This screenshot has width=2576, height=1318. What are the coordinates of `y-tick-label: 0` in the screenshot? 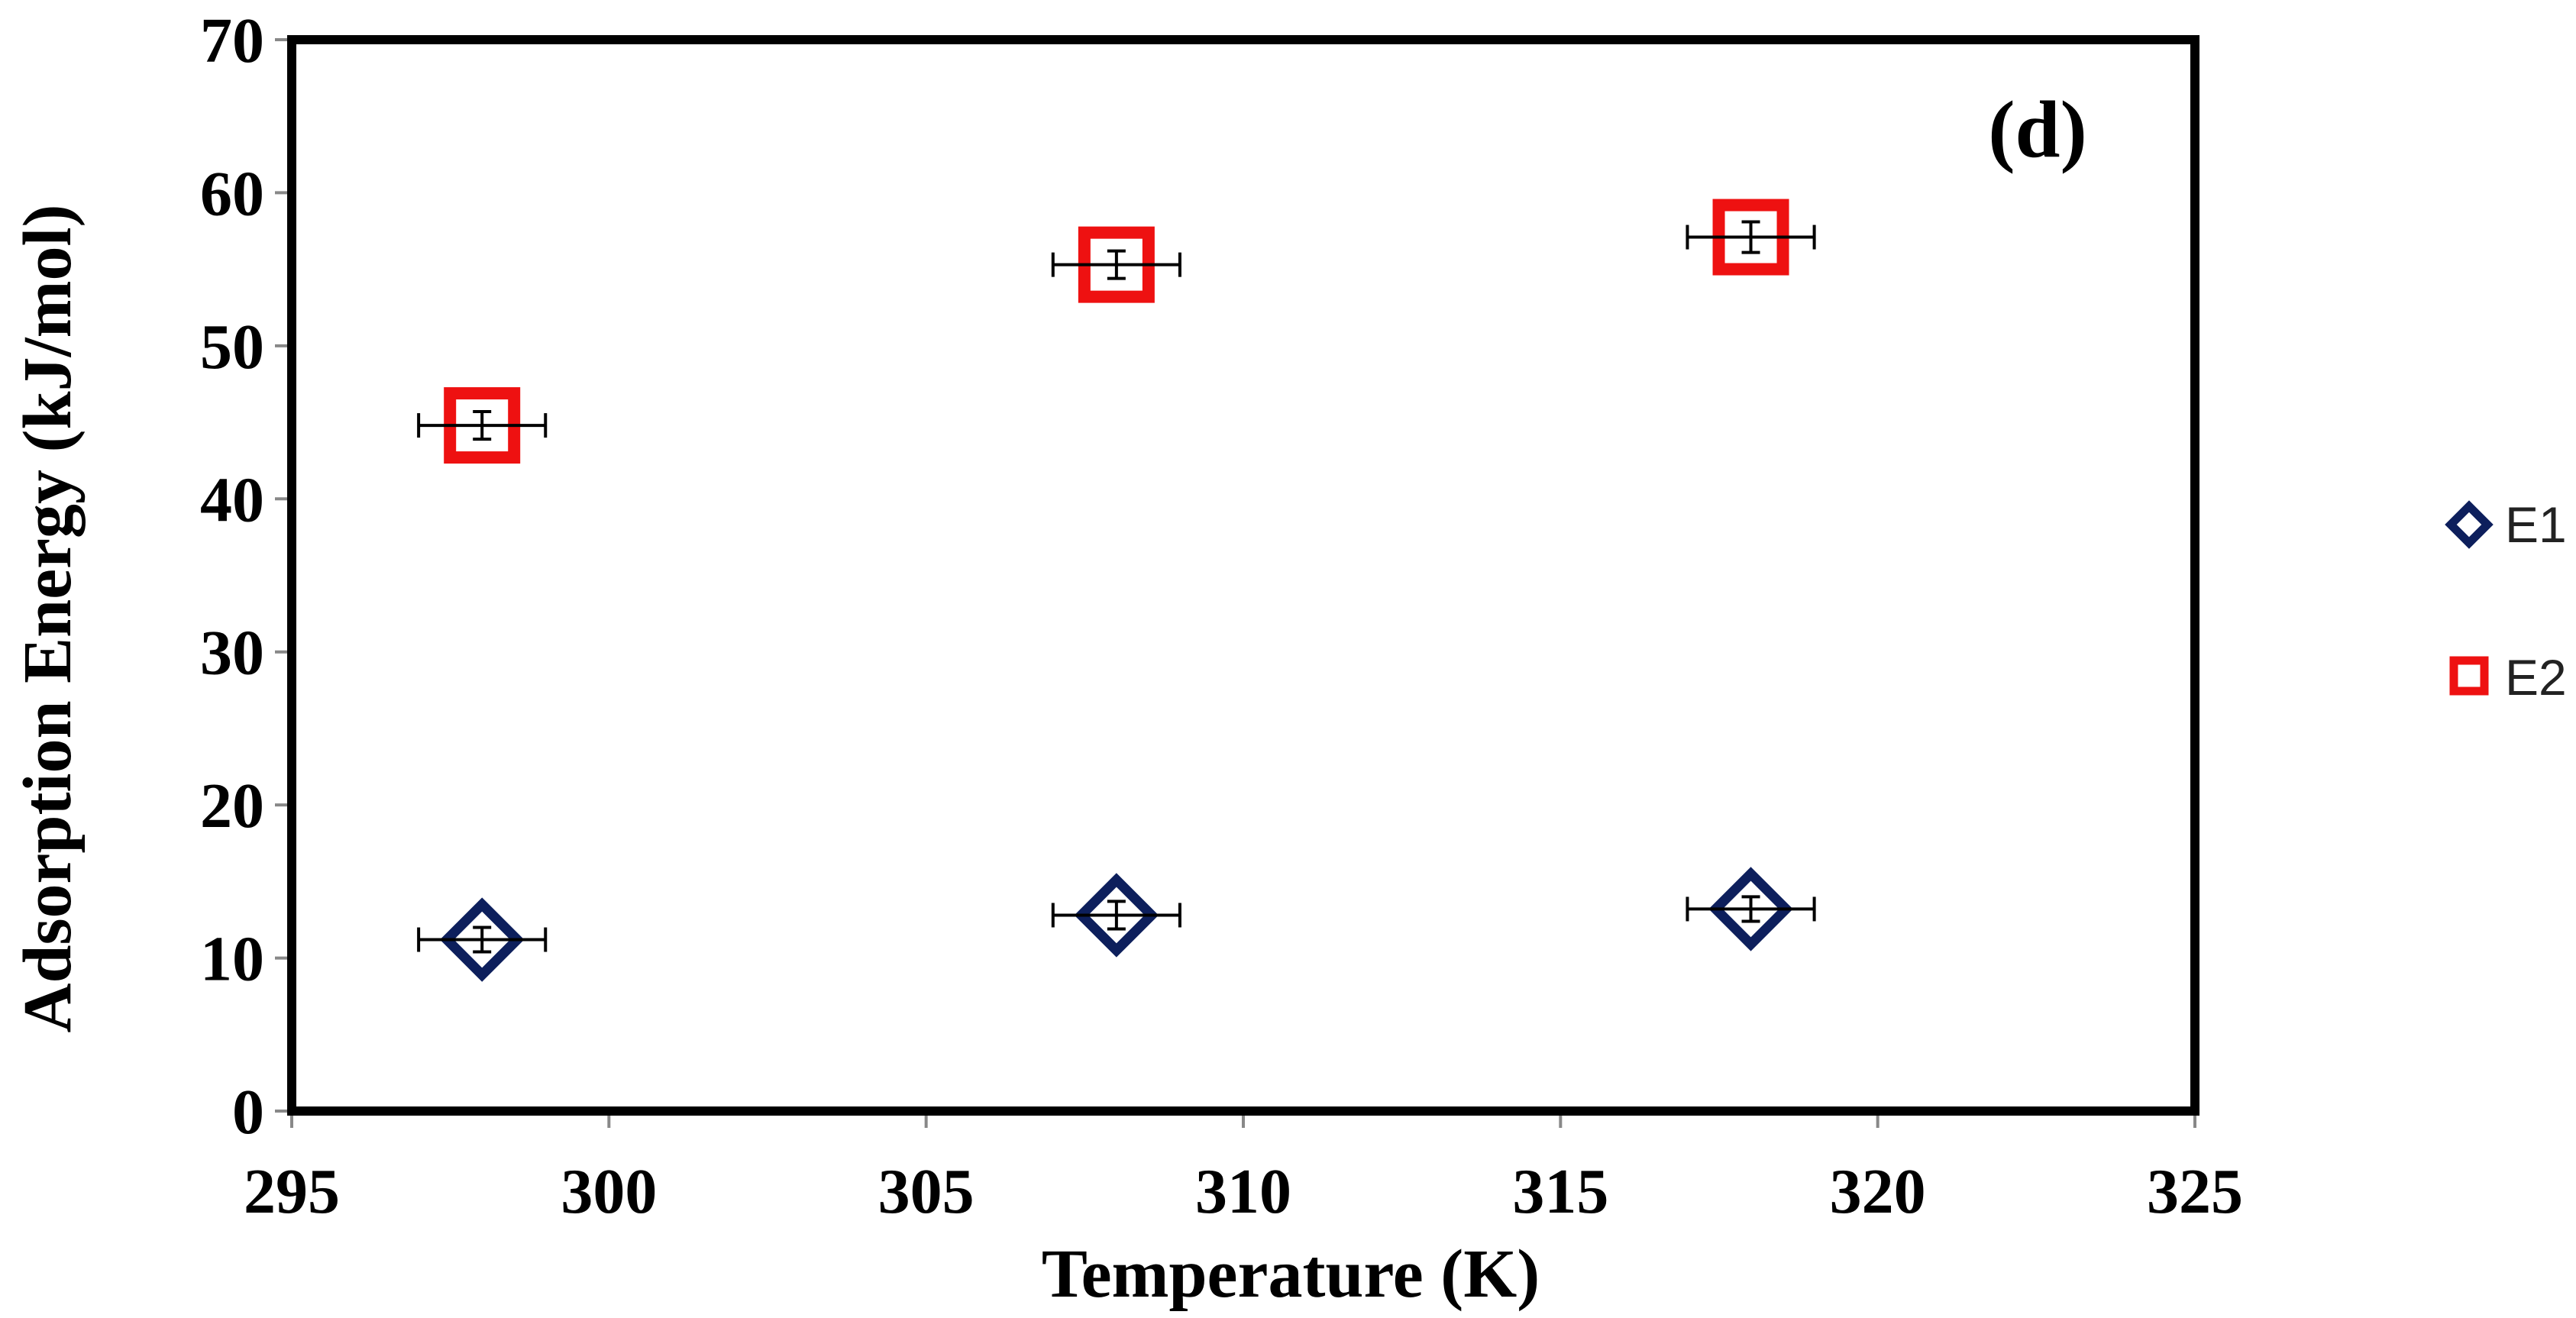 It's located at (248, 1113).